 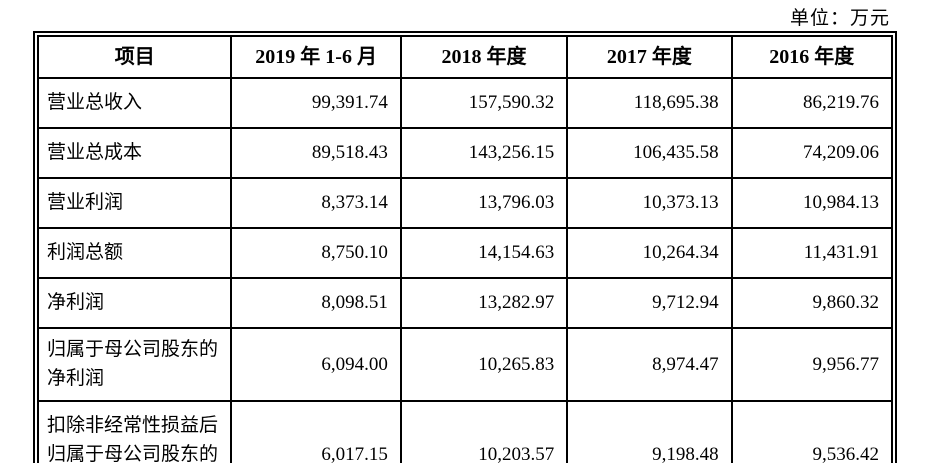 What do you see at coordinates (134, 203) in the screenshot?
I see `row-label: 营业利润` at bounding box center [134, 203].